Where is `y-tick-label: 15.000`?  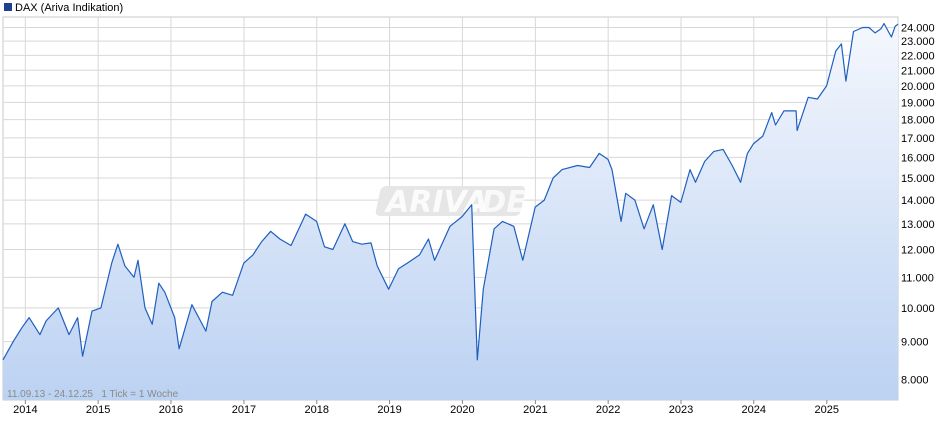
y-tick-label: 15.000 is located at coordinates (918, 179).